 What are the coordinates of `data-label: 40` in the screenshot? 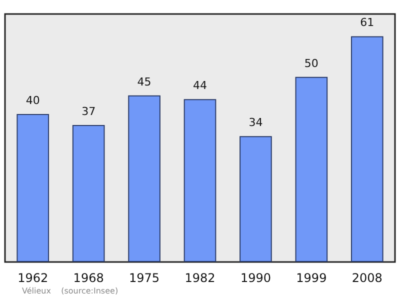 It's located at (33, 100).